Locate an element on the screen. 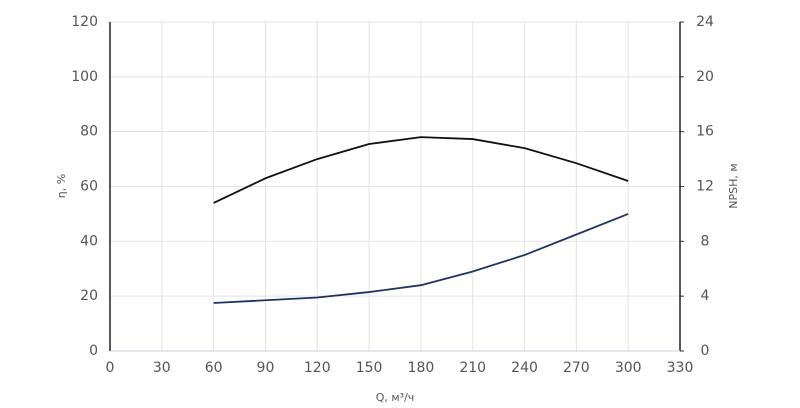  y-tick-label: 80 is located at coordinates (89, 132).